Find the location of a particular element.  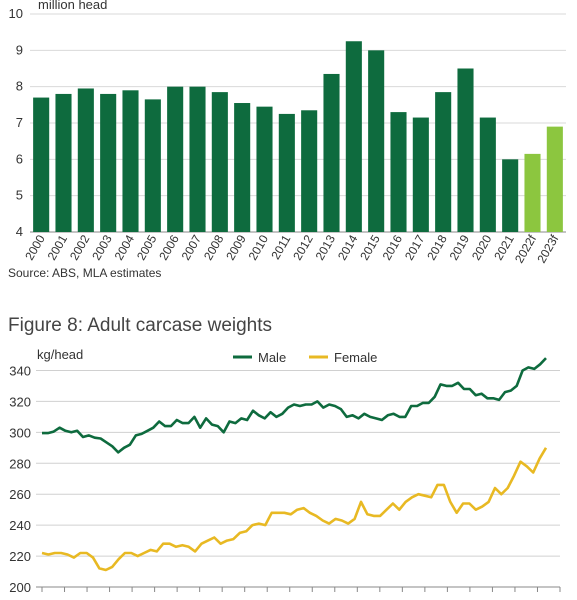

x-tick-label: 2019 is located at coordinates (460, 247).